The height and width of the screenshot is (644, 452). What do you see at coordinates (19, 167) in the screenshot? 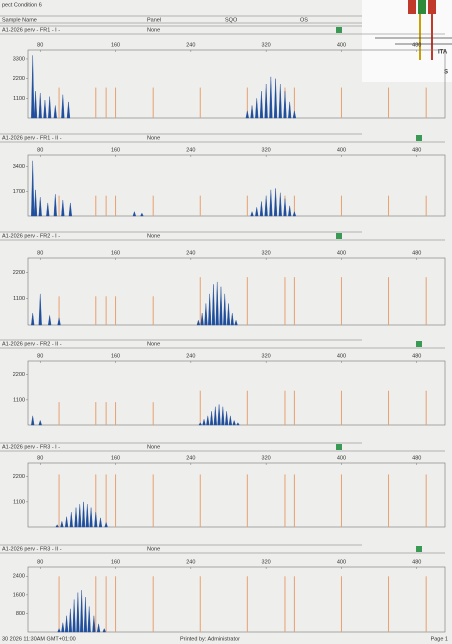
I see `y-tick-label: 3400` at bounding box center [19, 167].